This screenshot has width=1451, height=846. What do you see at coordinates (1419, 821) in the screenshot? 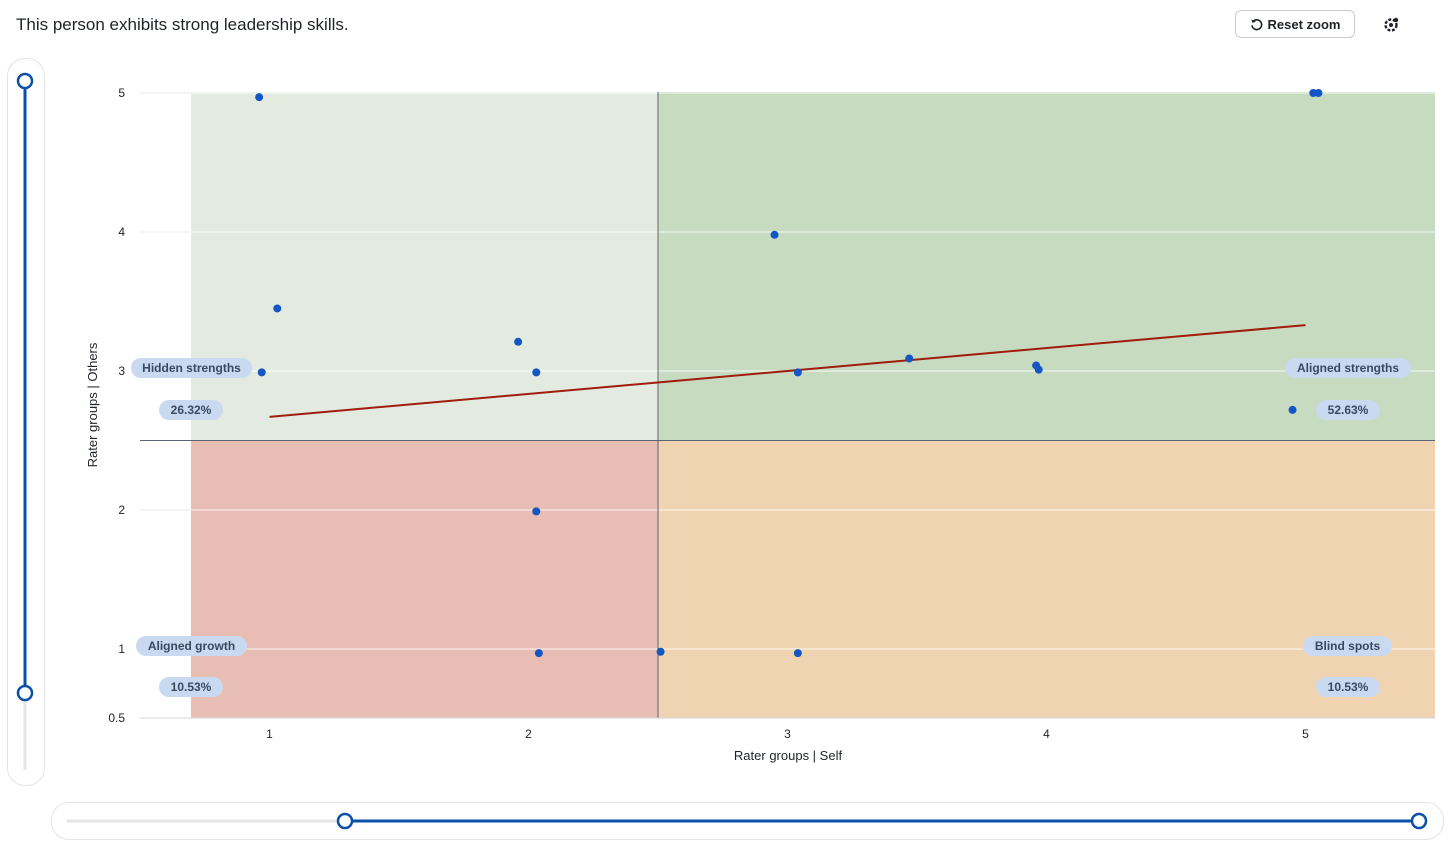
I see `horizontal-slider-handle-right` at bounding box center [1419, 821].